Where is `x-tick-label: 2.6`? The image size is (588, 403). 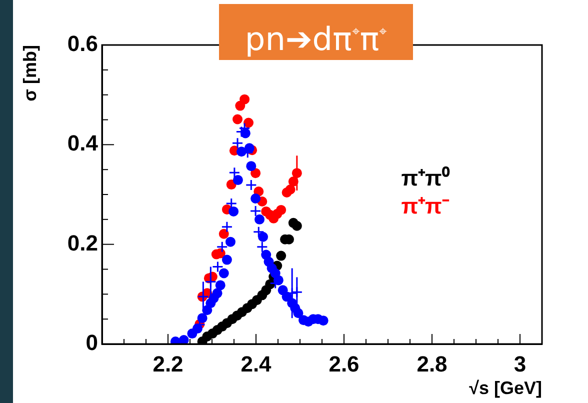
x-tick-label: 2.6 is located at coordinates (344, 363).